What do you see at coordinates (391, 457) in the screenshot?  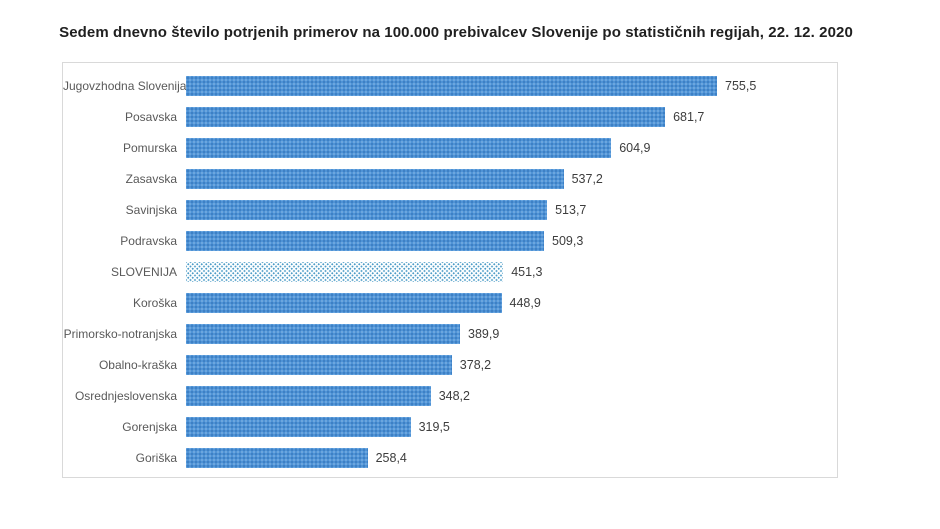 I see `bar-value: 258,4` at bounding box center [391, 457].